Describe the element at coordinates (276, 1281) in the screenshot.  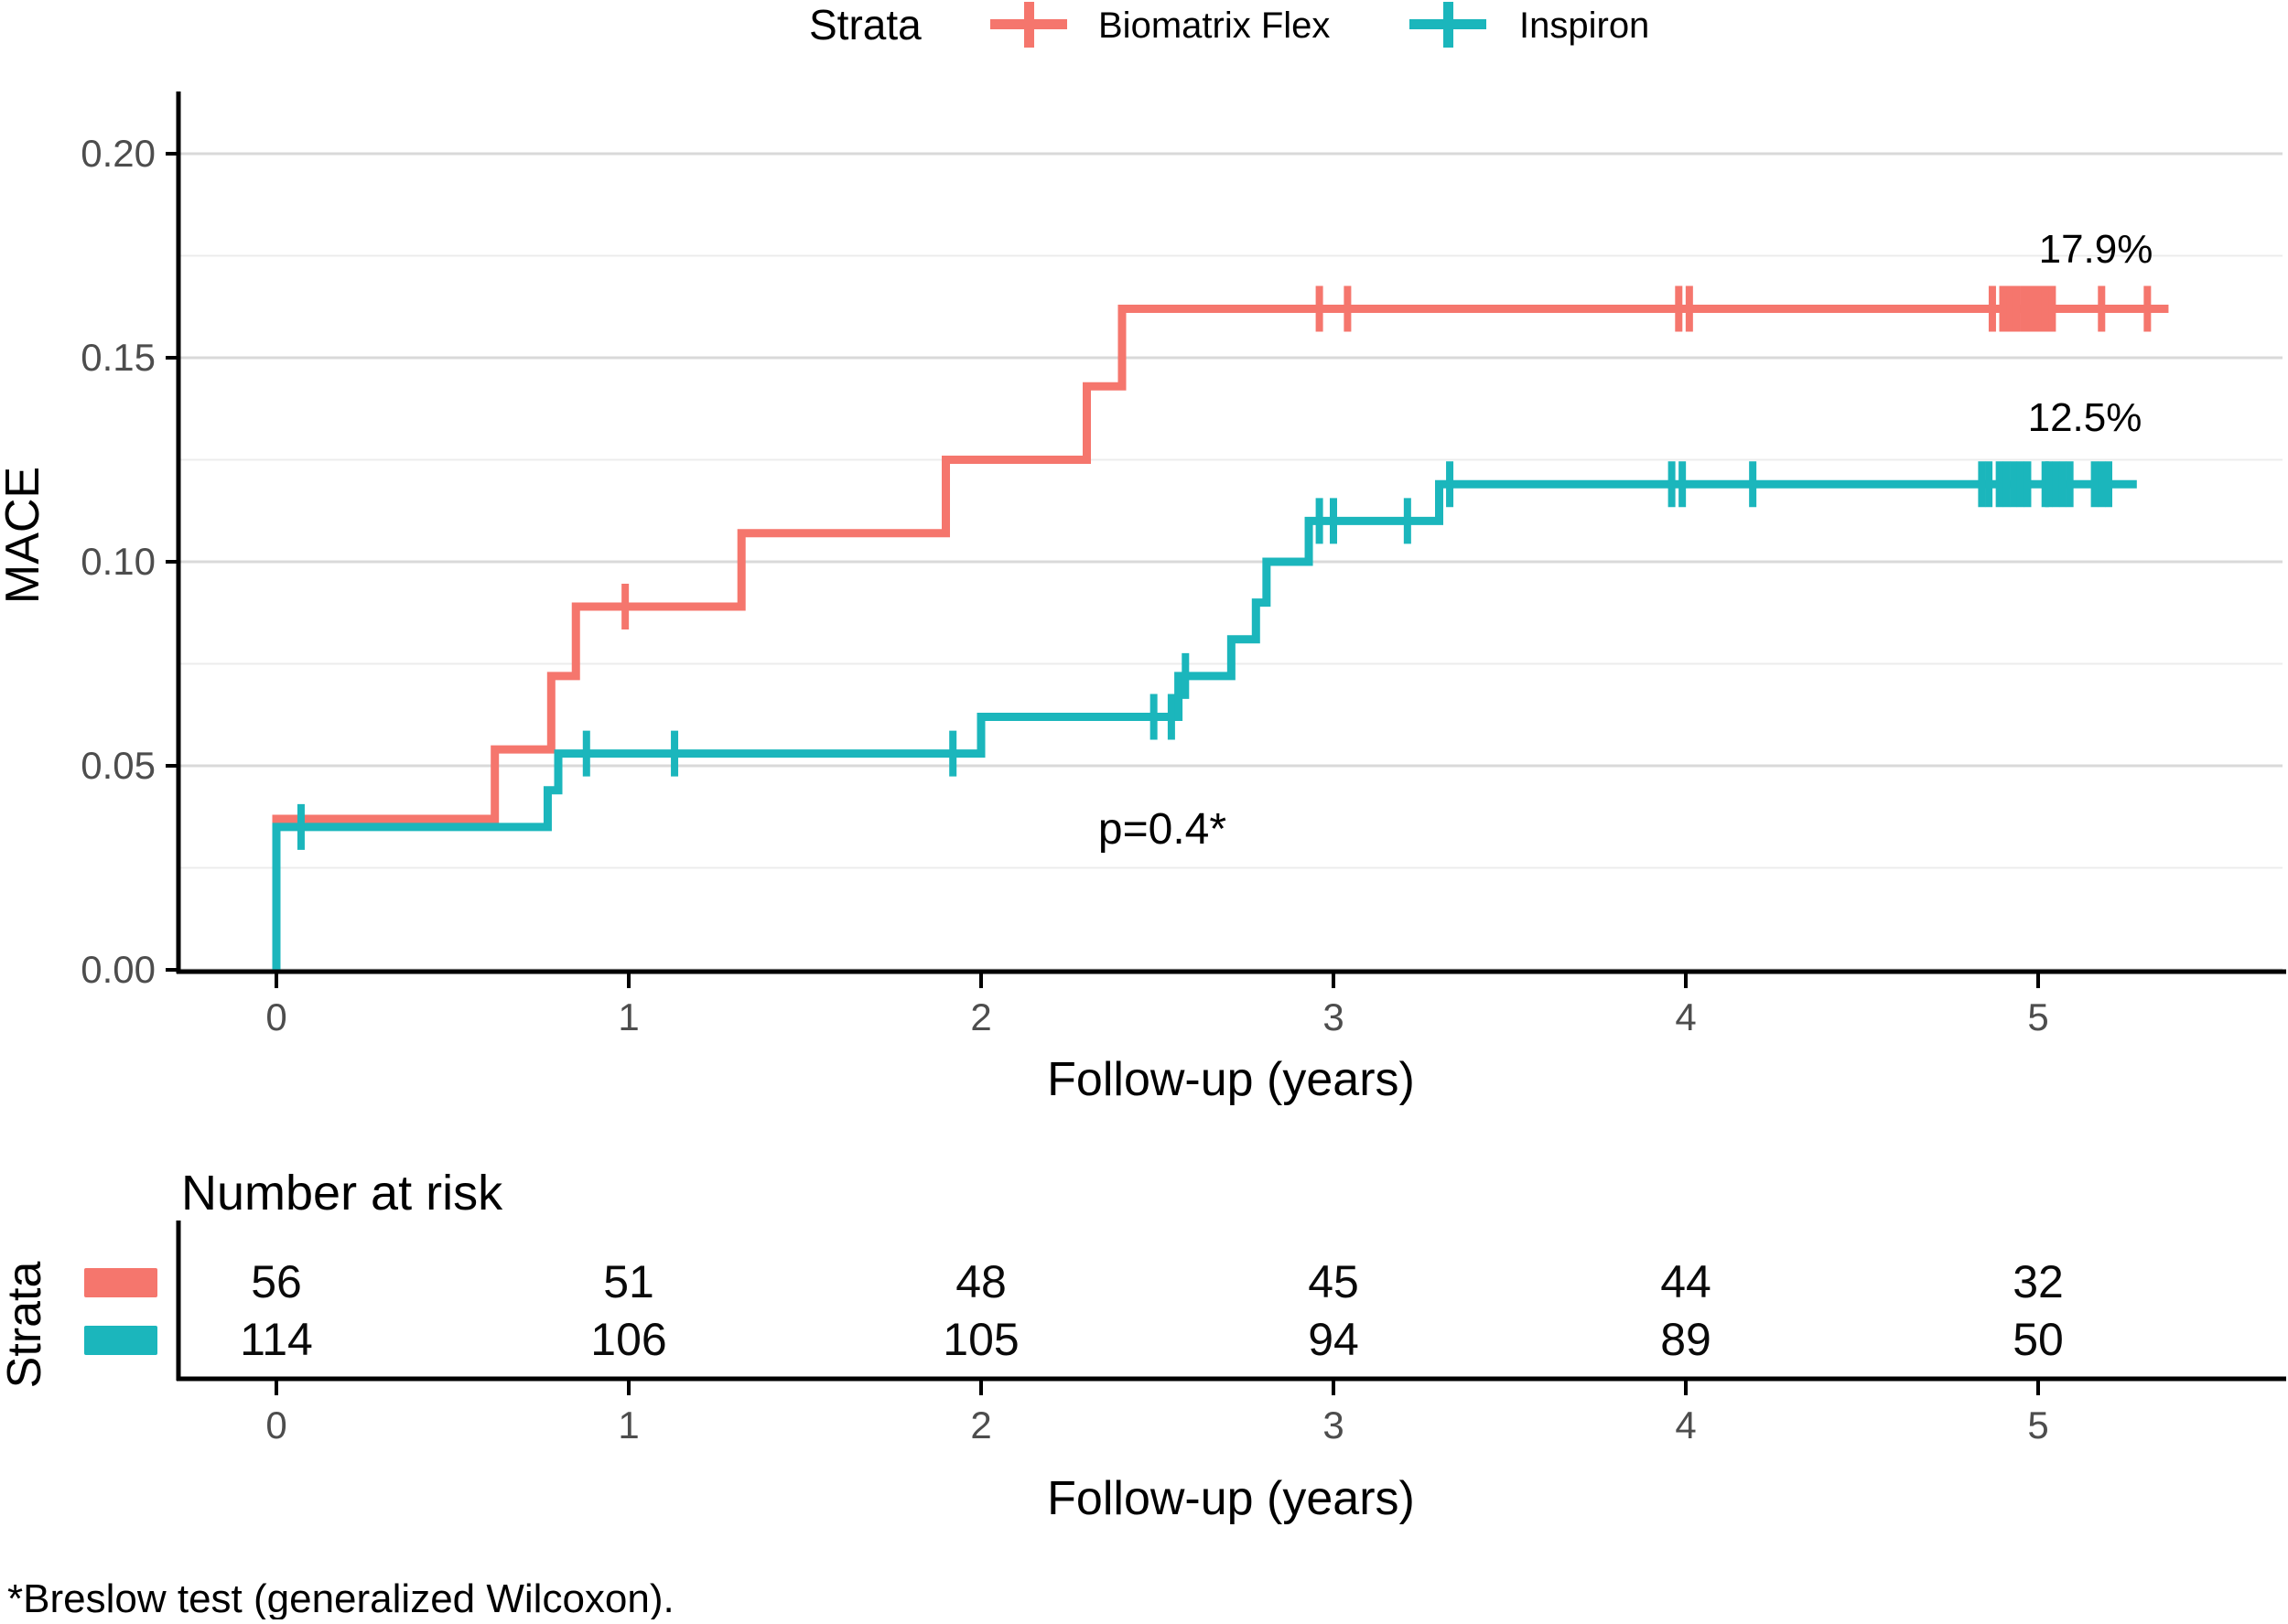
I see `risk-count: 56` at that location.